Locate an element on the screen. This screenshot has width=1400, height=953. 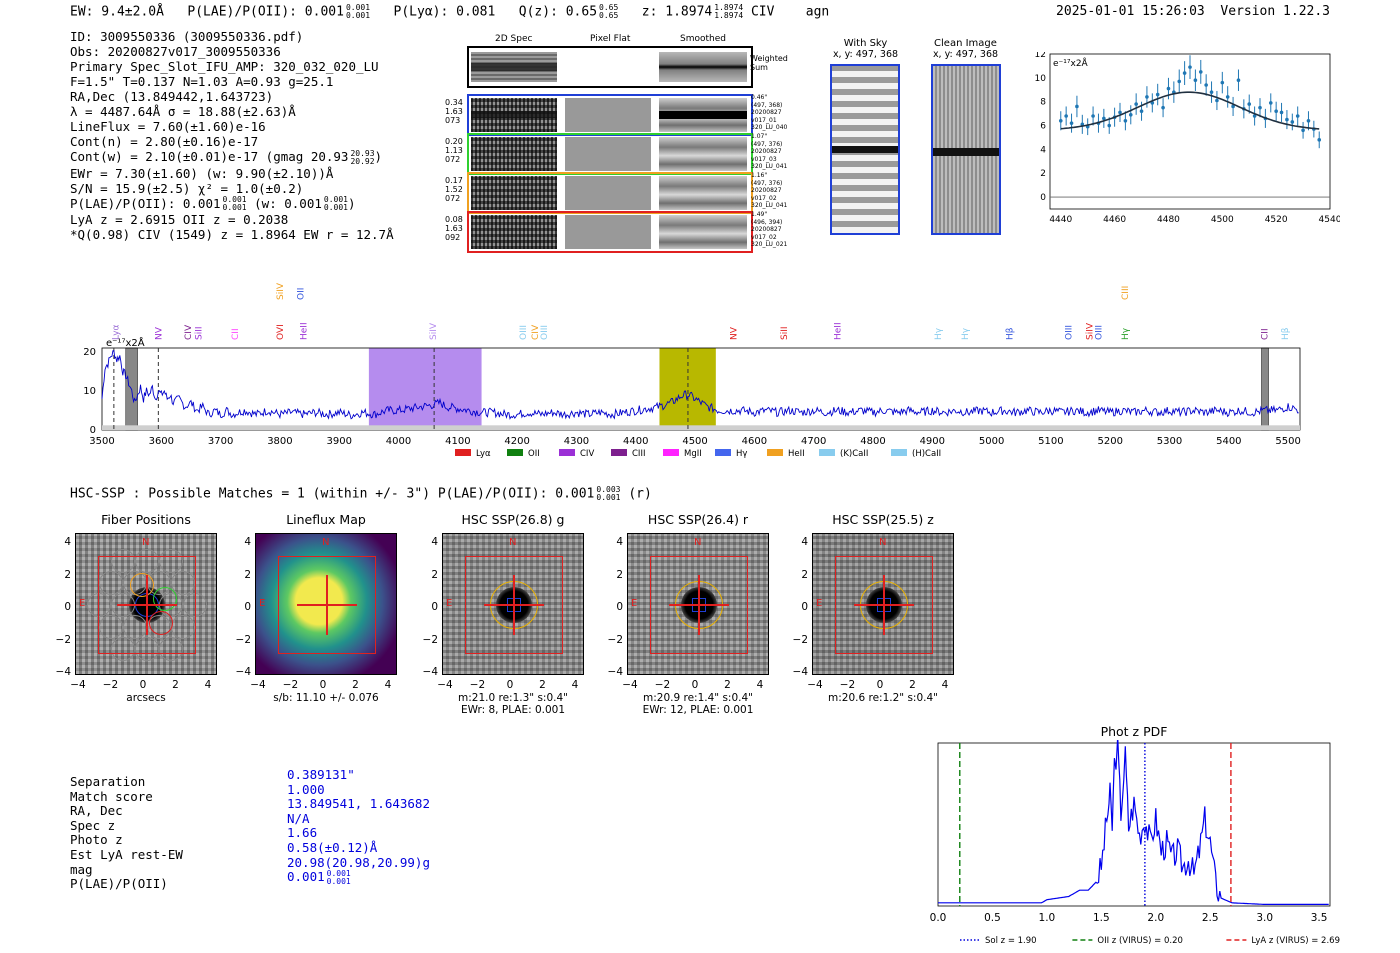
zoom-y-tick: 2 is located at coordinates (1043, 174).